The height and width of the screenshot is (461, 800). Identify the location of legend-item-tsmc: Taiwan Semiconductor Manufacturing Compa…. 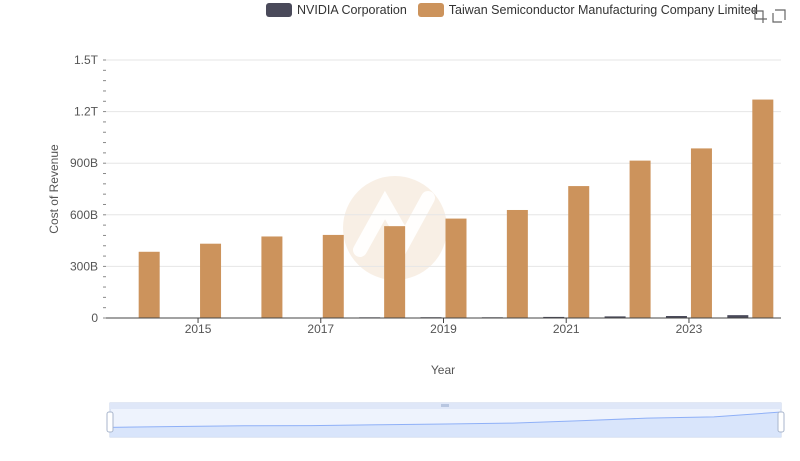
(587, 10).